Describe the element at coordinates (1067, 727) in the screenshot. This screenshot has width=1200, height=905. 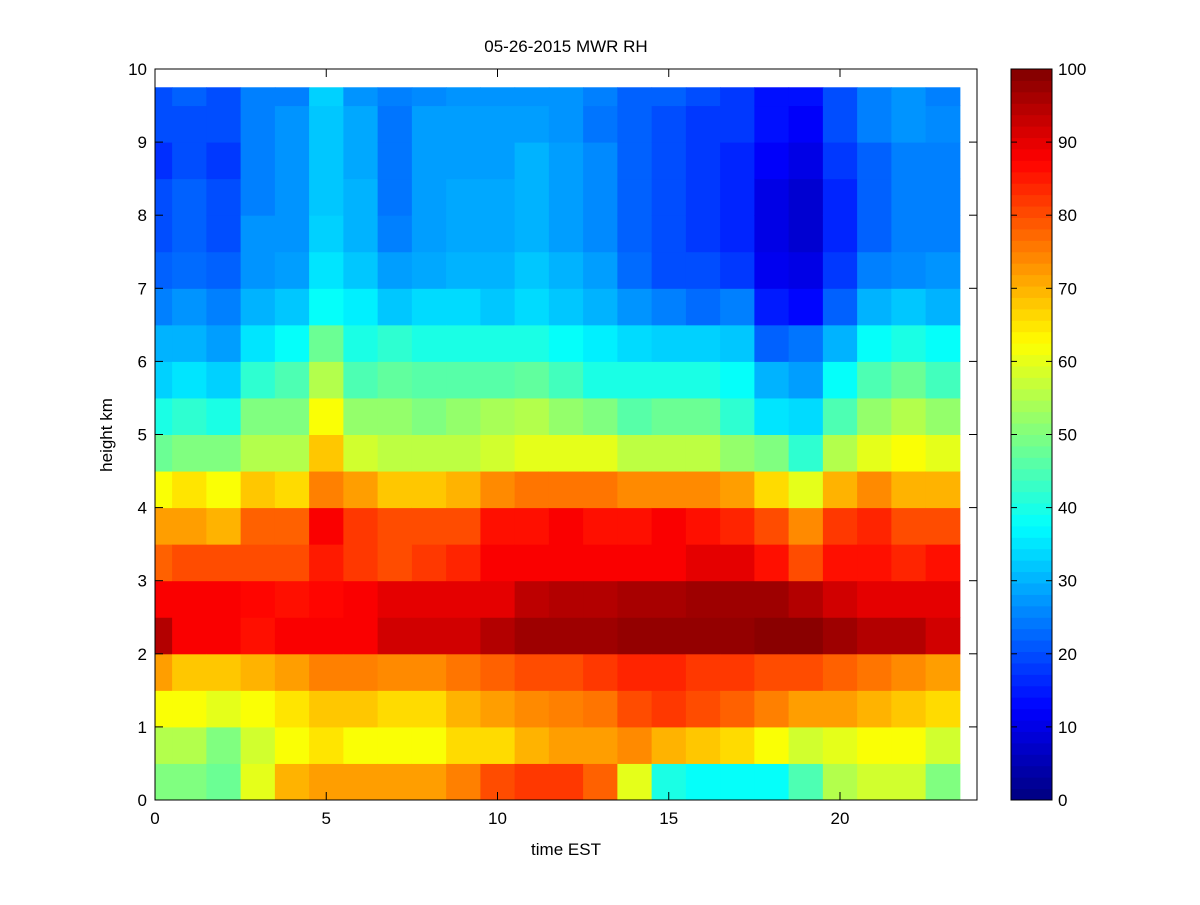
I see `colorbar-tick-label: 10` at that location.